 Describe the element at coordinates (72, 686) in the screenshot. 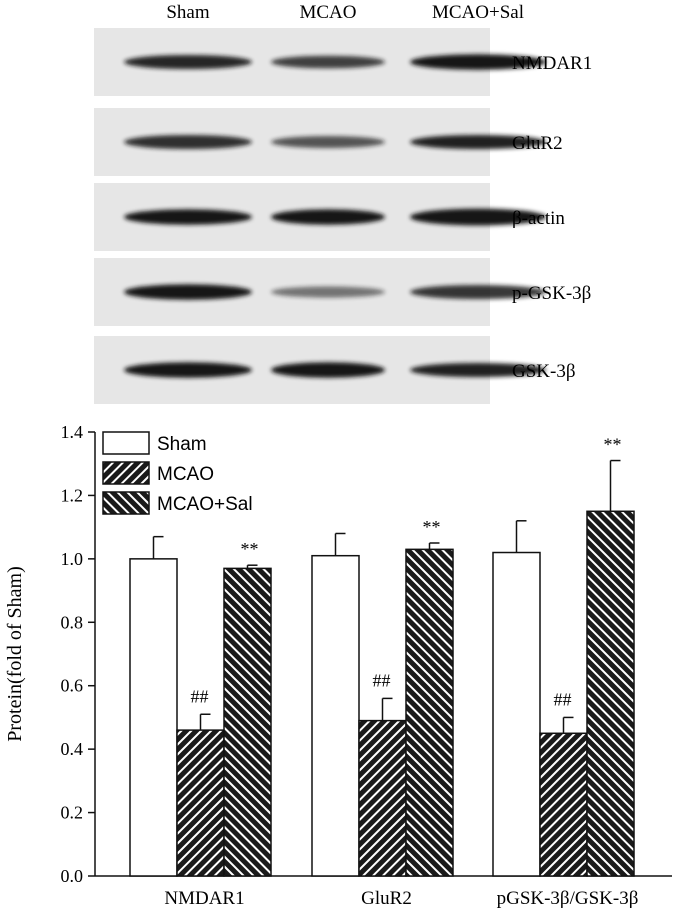

I see `y-tick-label: 0.6` at that location.